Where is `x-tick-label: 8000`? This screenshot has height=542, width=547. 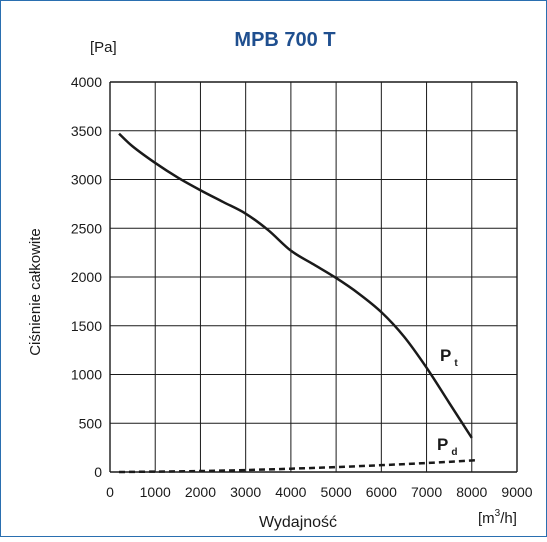 x-tick-label: 8000 is located at coordinates (471, 492).